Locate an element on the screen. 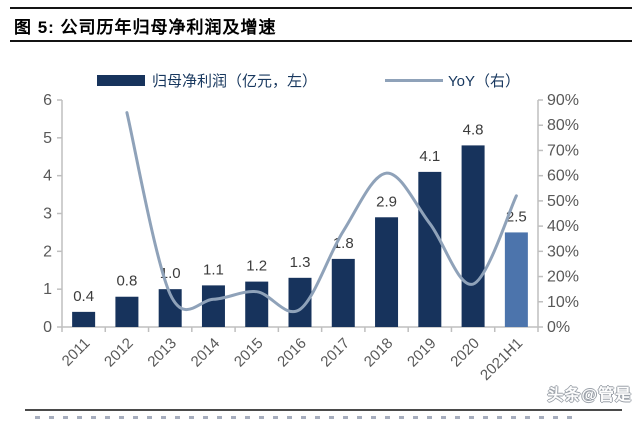 The image size is (640, 421). bar-value-label: 0.4 is located at coordinates (83, 296).